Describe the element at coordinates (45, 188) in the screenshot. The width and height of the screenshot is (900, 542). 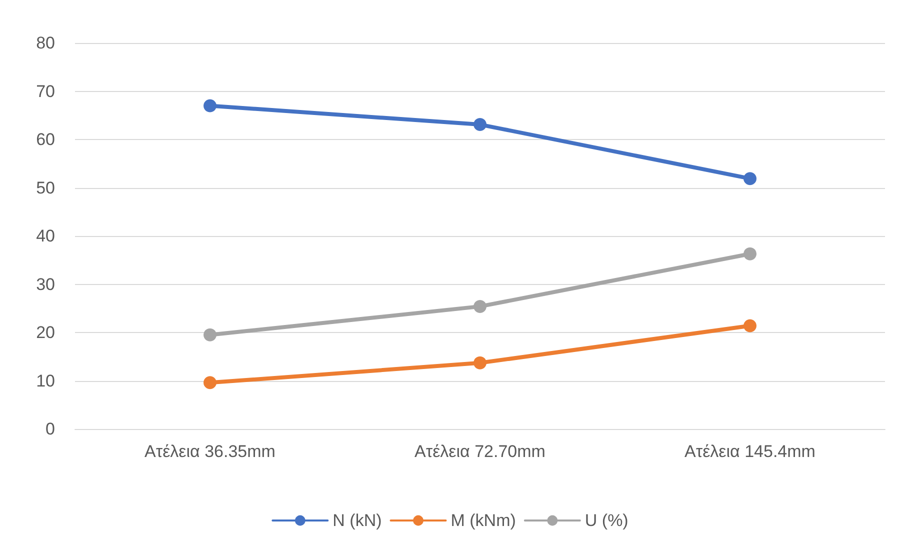
I see `y-tick-label: 50` at that location.